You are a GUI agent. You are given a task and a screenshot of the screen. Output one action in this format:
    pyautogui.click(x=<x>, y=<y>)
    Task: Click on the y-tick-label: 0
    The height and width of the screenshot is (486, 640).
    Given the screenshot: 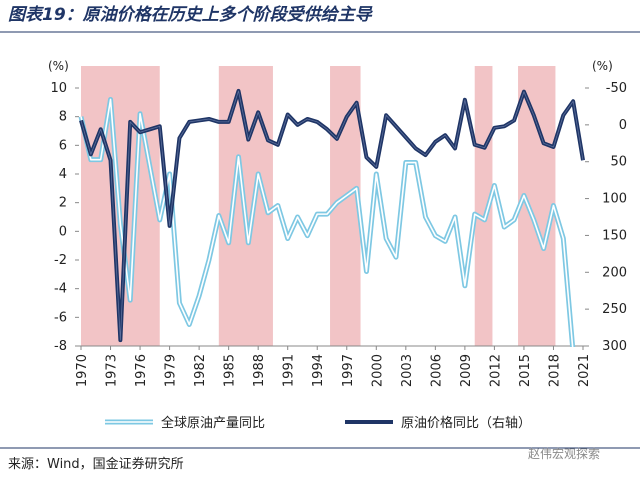 What is the action you would take?
    pyautogui.click(x=63, y=231)
    